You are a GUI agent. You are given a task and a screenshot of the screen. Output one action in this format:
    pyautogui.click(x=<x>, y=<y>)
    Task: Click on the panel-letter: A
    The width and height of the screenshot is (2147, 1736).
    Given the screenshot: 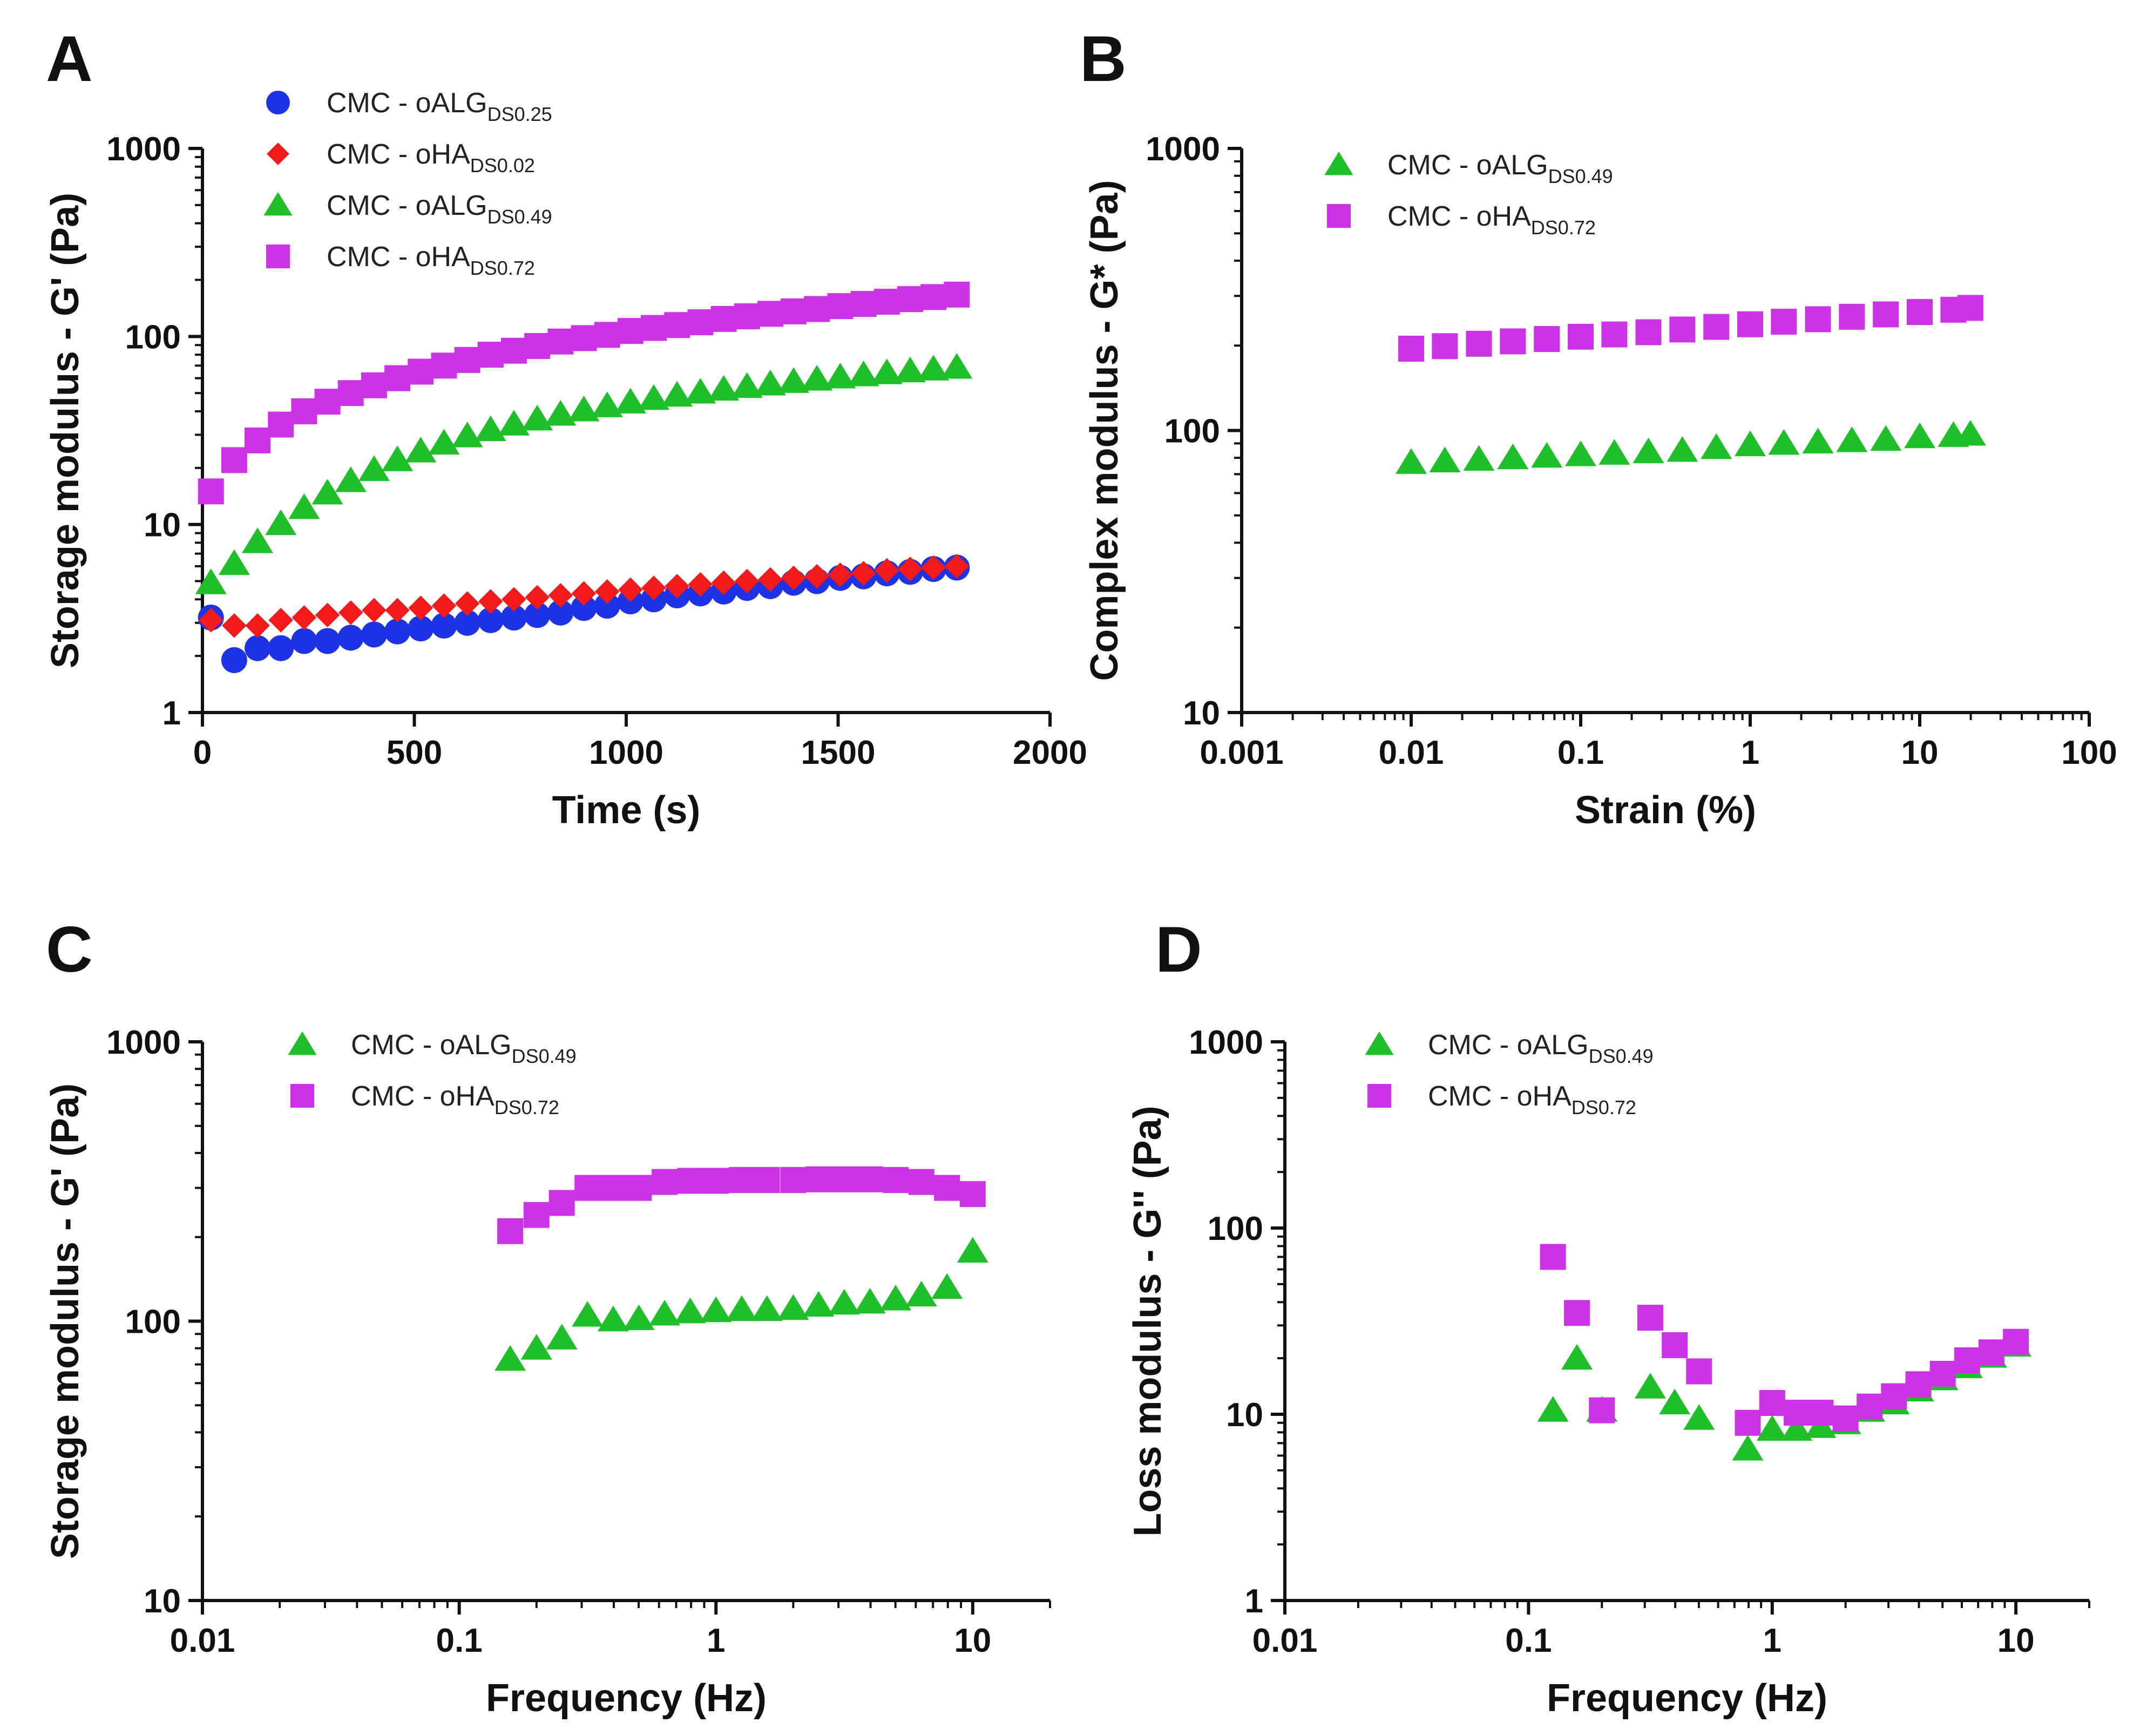 What is the action you would take?
    pyautogui.click(x=69, y=59)
    